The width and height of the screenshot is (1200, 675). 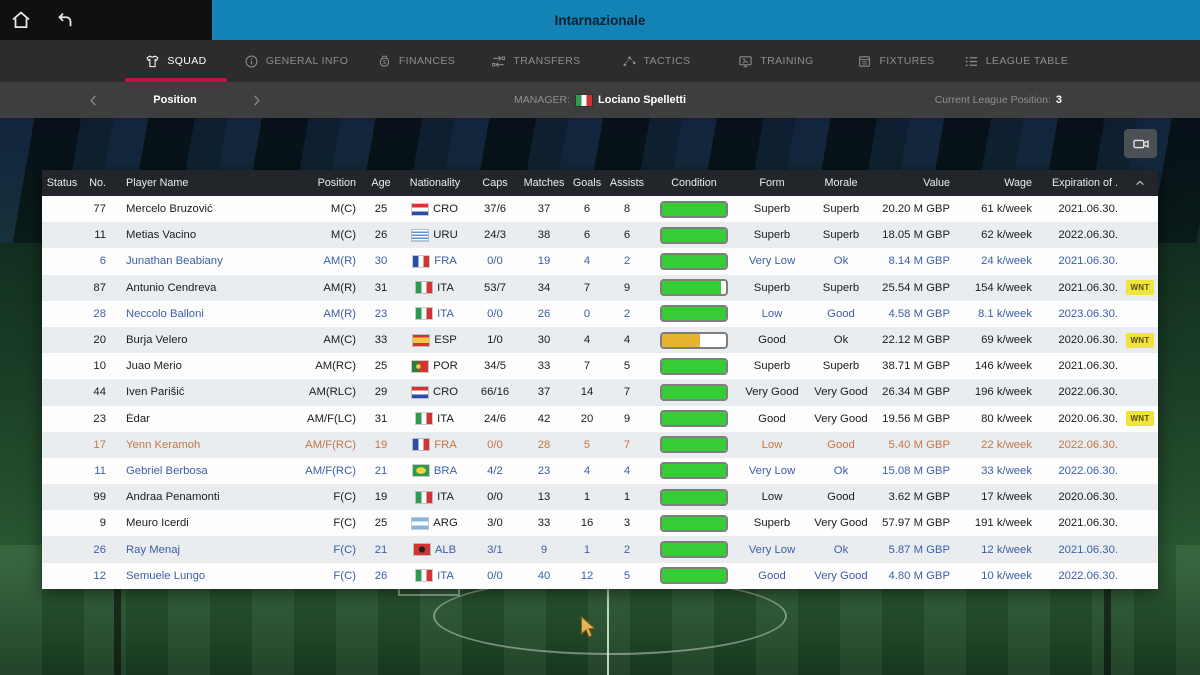 What do you see at coordinates (1140, 288) in the screenshot?
I see `wnt-badge: WNT` at bounding box center [1140, 288].